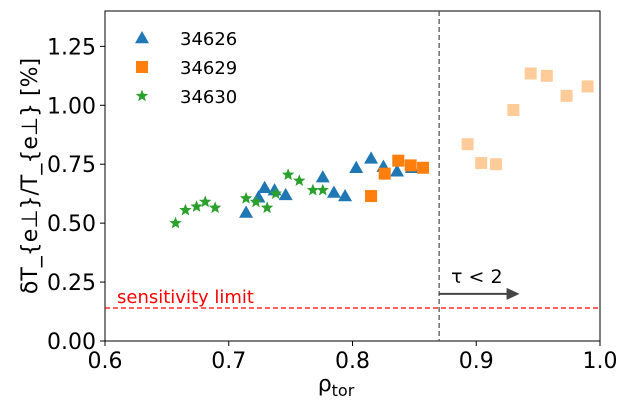 Image resolution: width=633 pixels, height=400 pixels. Describe the element at coordinates (71, 224) in the screenshot. I see `y-tick-label: 0.50` at that location.